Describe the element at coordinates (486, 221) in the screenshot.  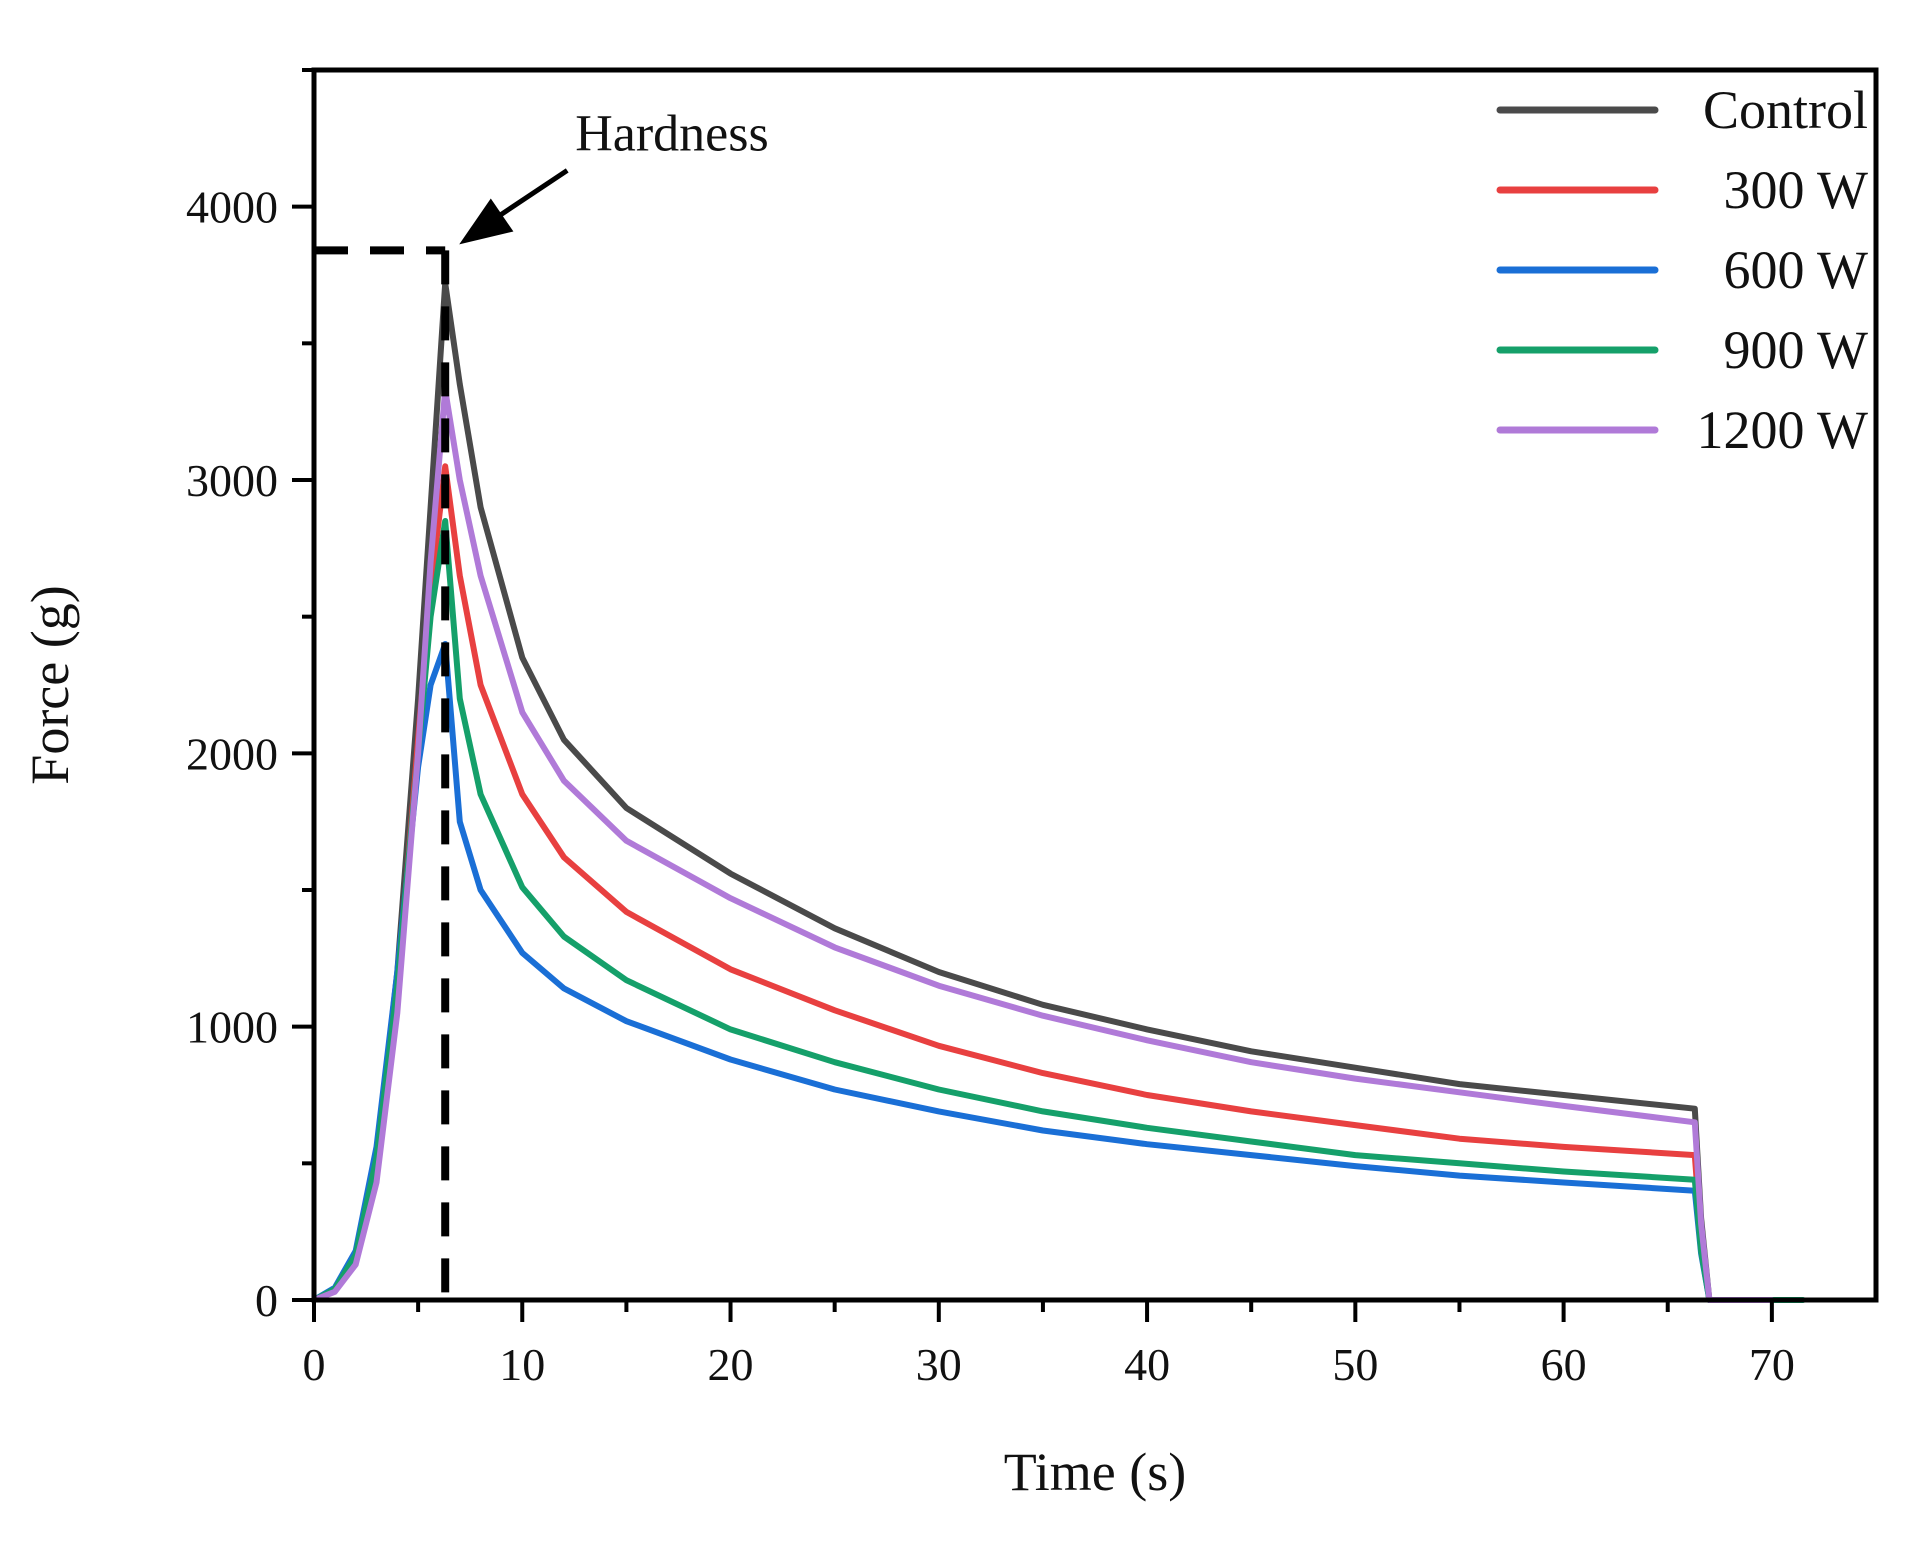
I see `hardness-arrowhead` at that location.